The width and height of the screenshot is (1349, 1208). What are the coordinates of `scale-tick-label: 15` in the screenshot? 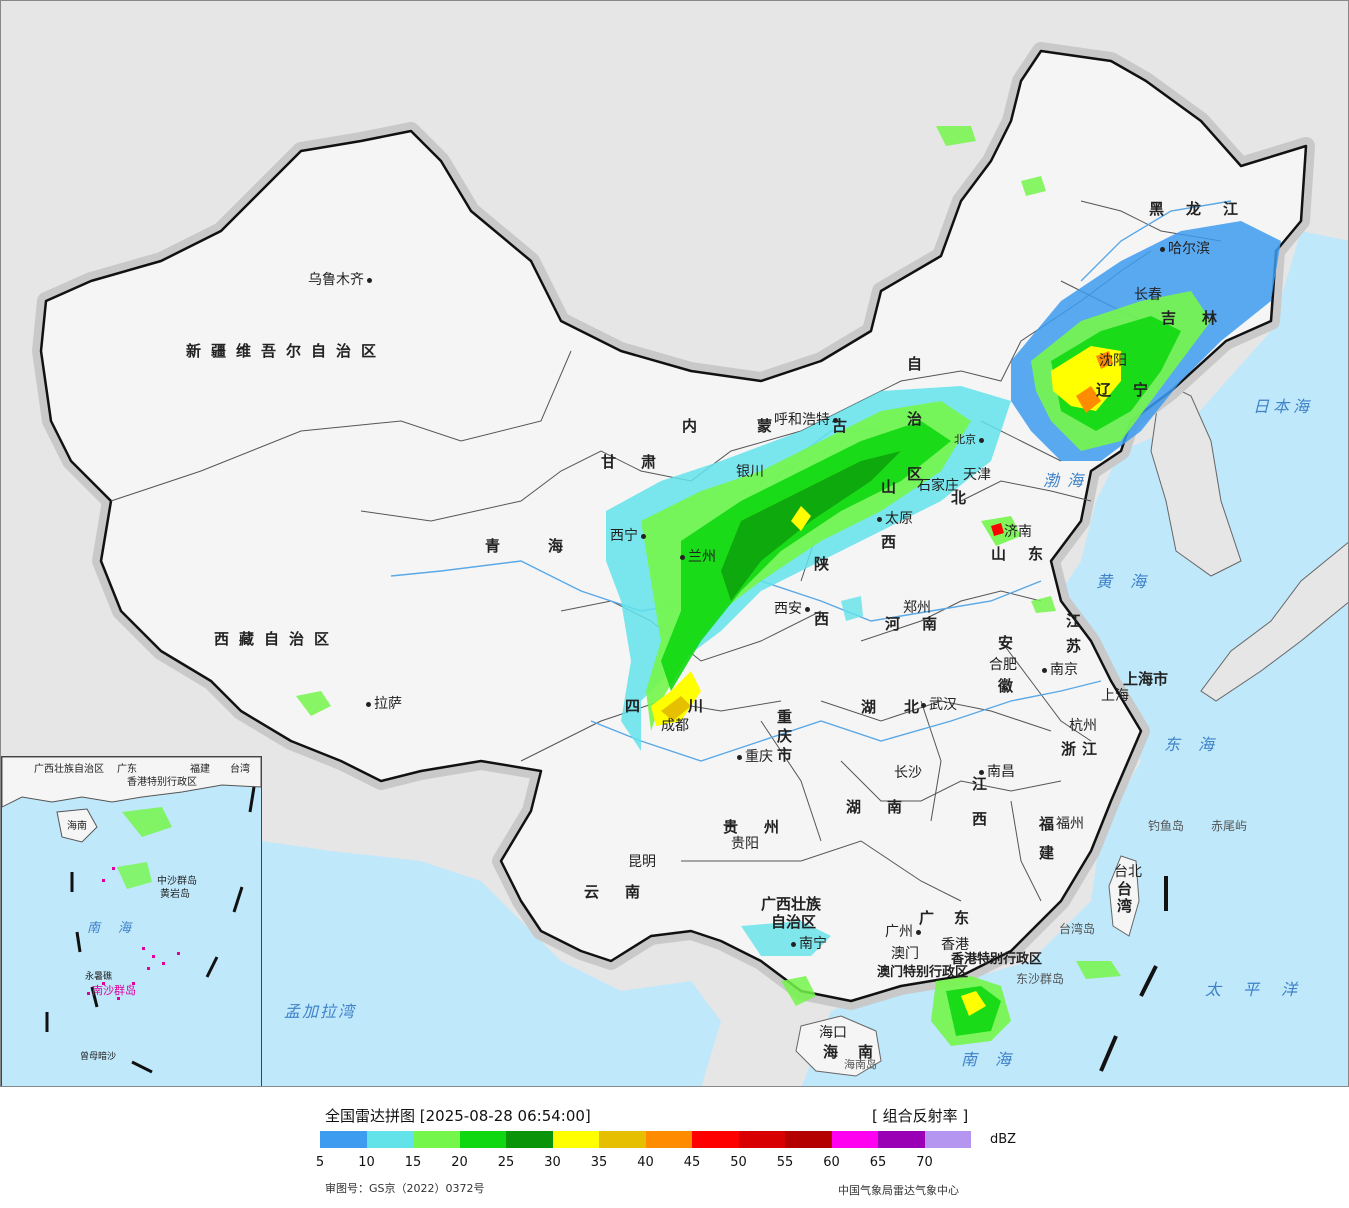 It's located at (413, 1162).